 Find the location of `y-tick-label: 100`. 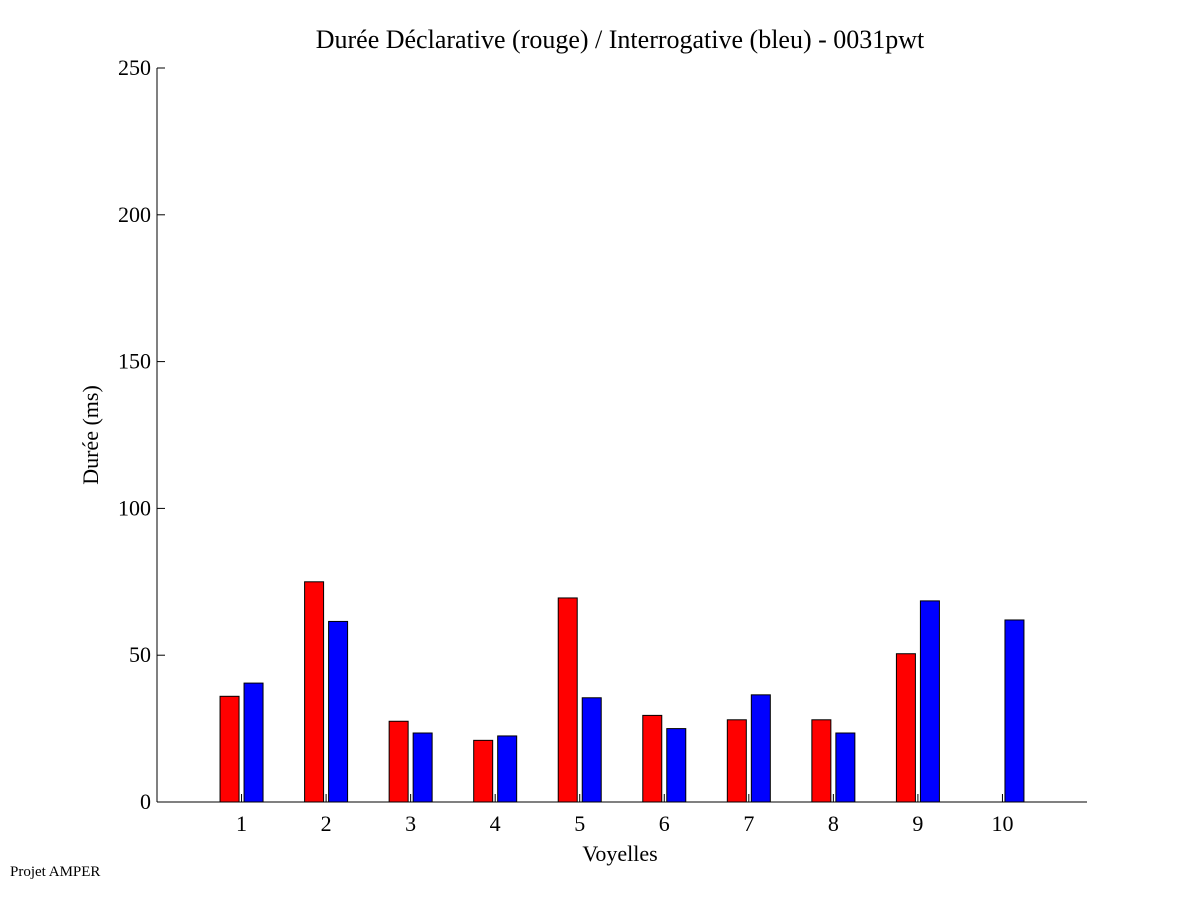

y-tick-label: 100 is located at coordinates (134, 507).